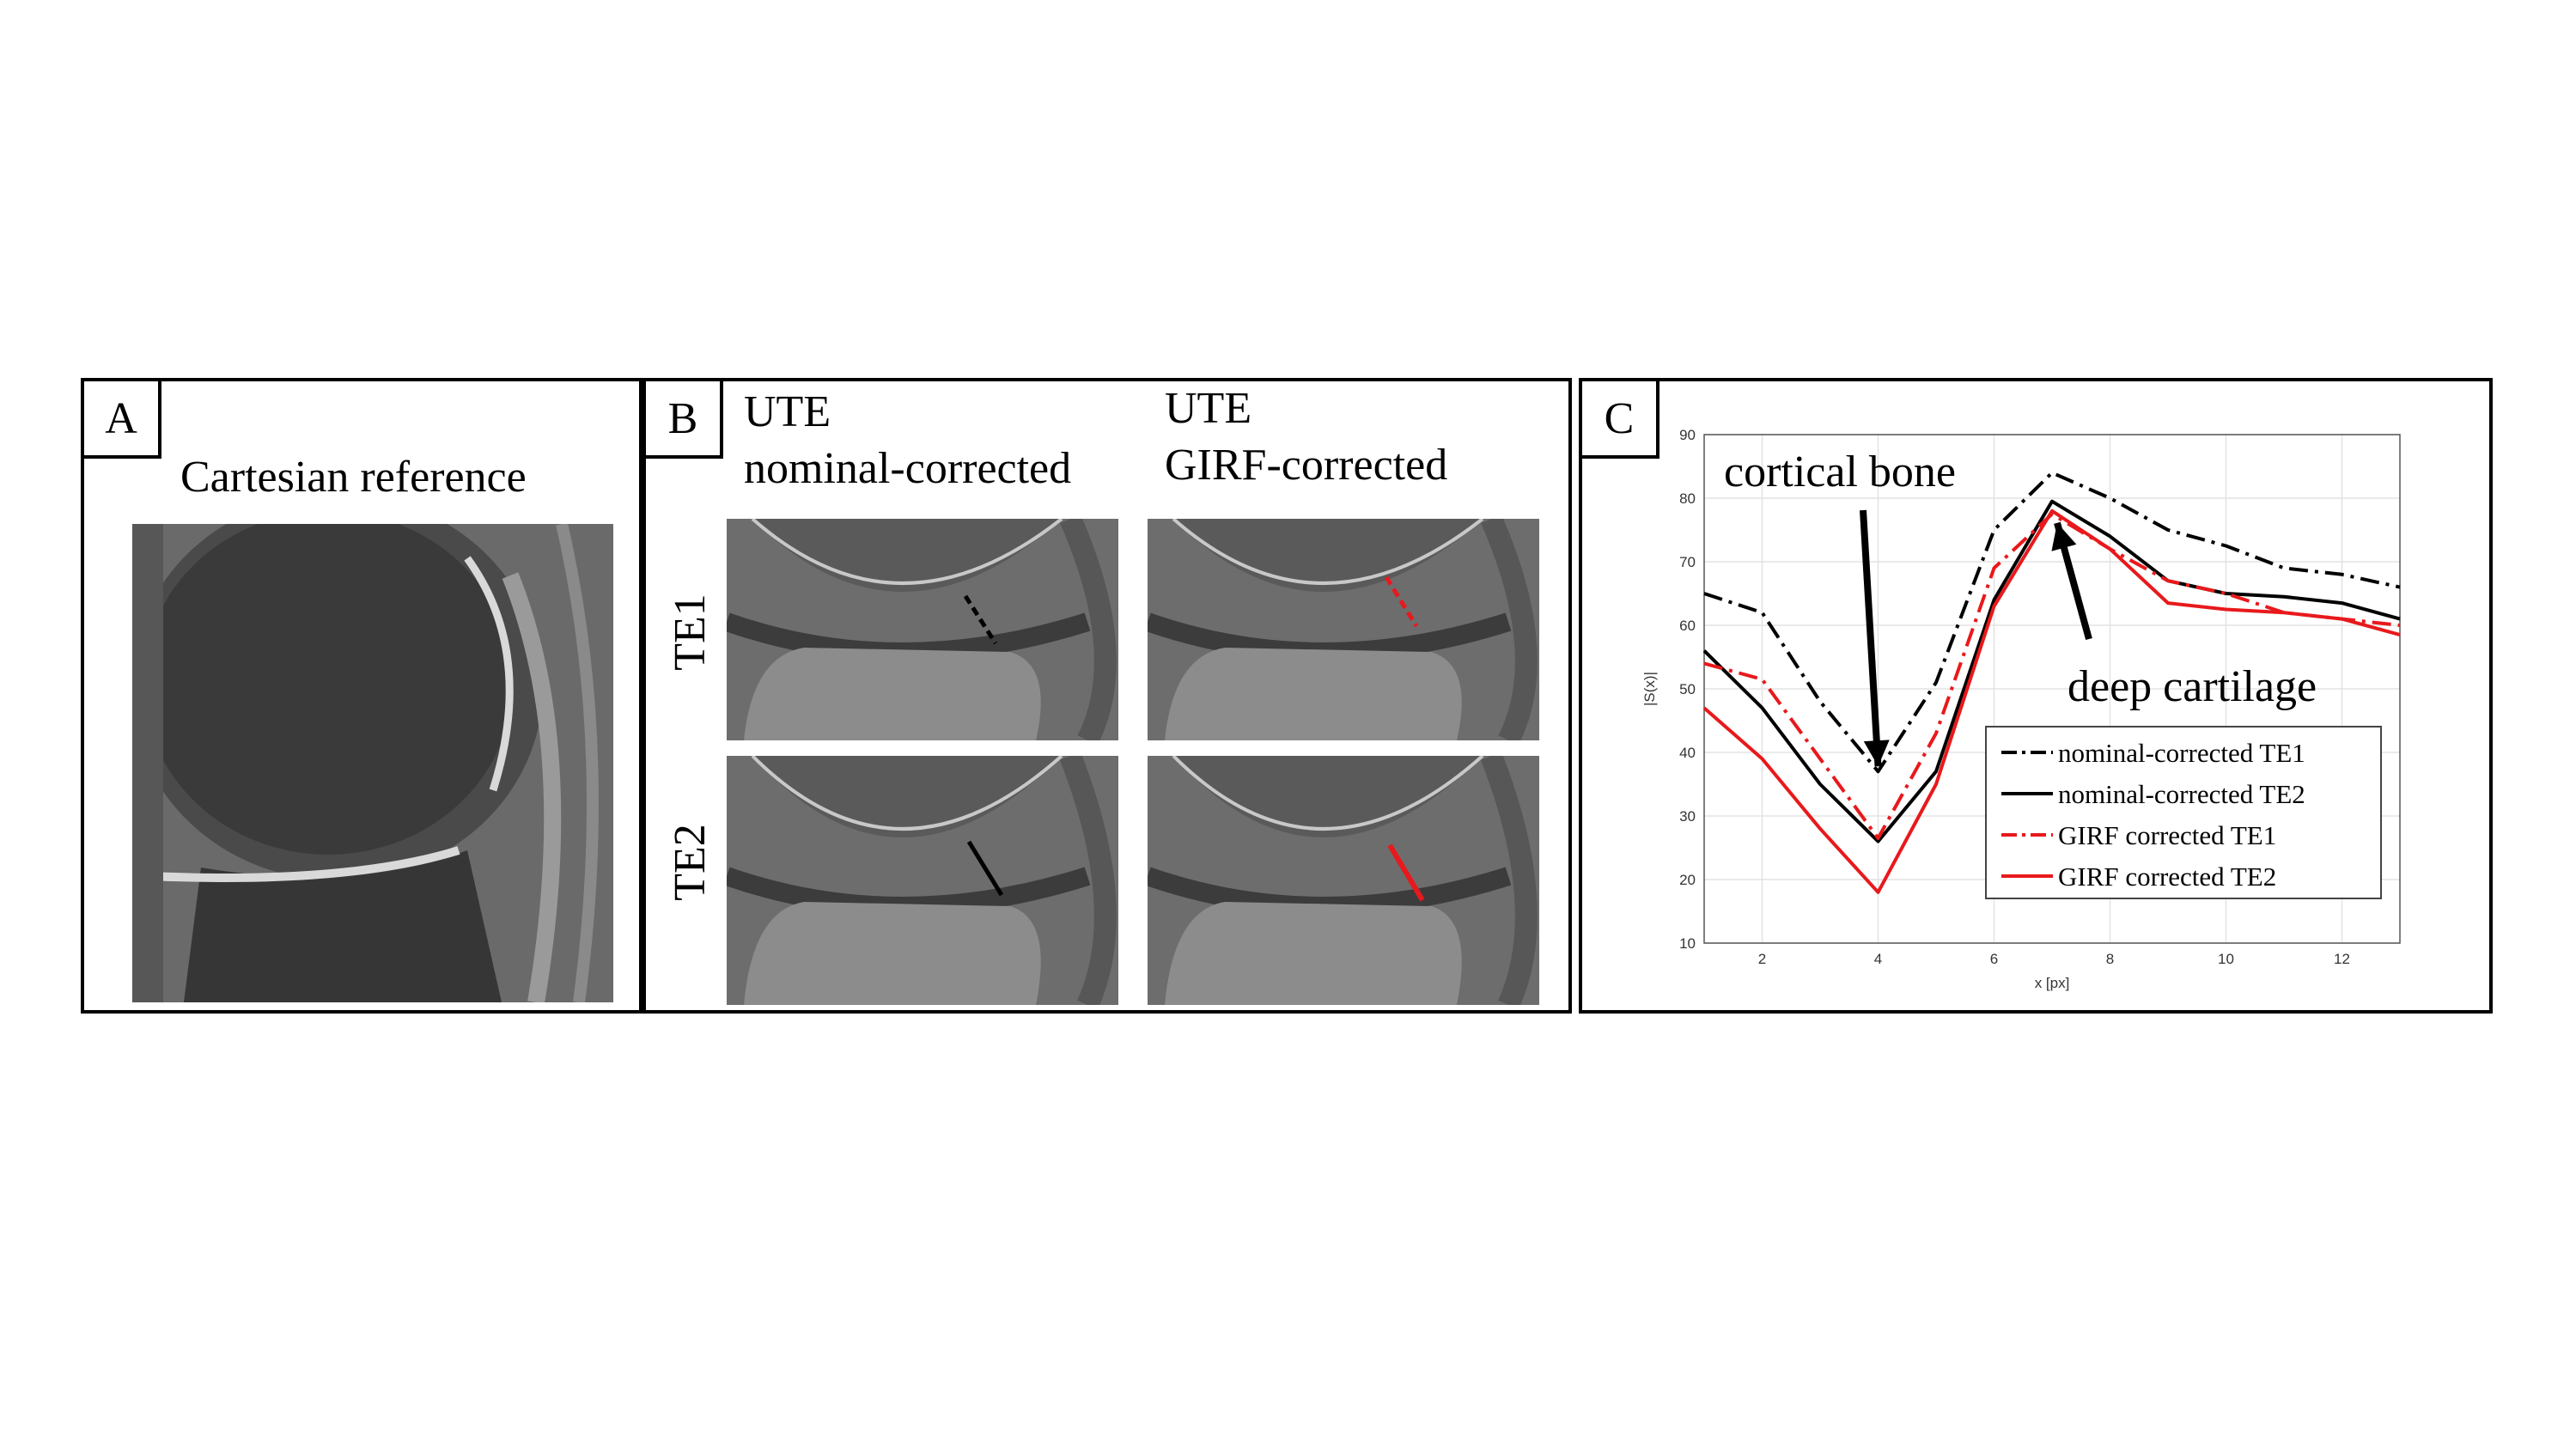  I want to click on panel-c-label: C, so click(1619, 418).